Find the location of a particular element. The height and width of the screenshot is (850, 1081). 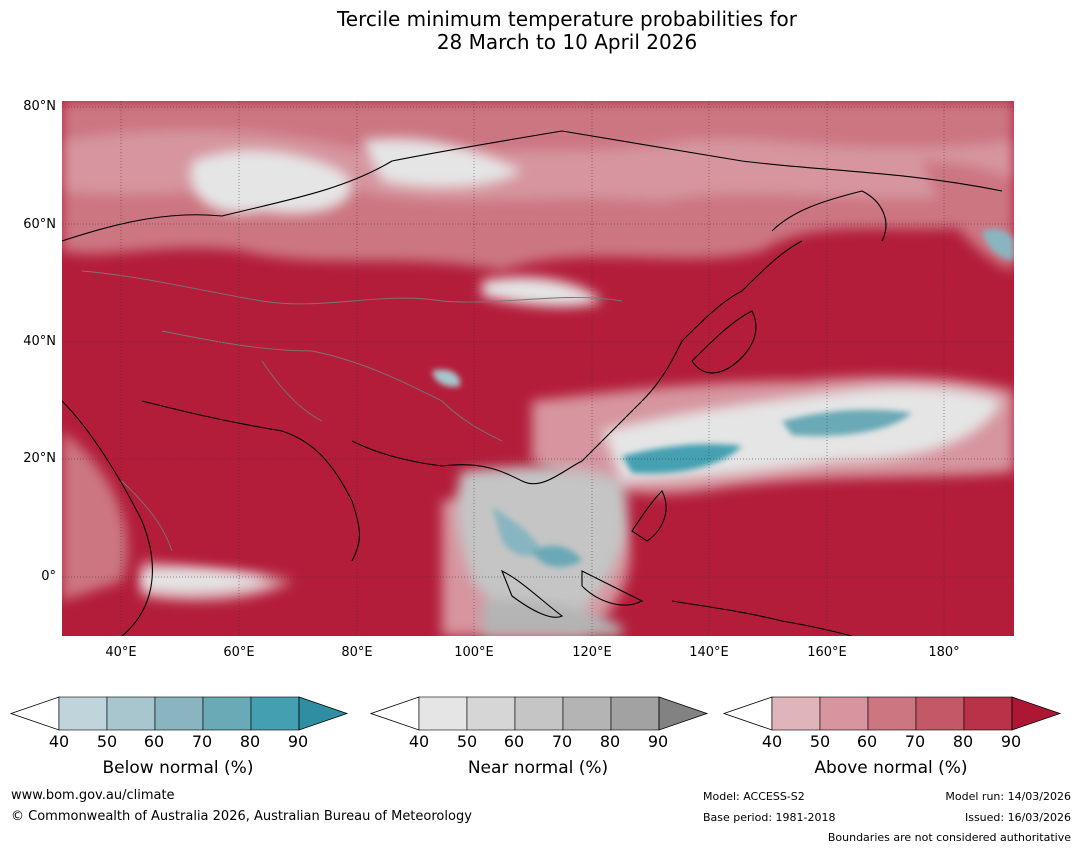

below-tick: 90 is located at coordinates (298, 741).